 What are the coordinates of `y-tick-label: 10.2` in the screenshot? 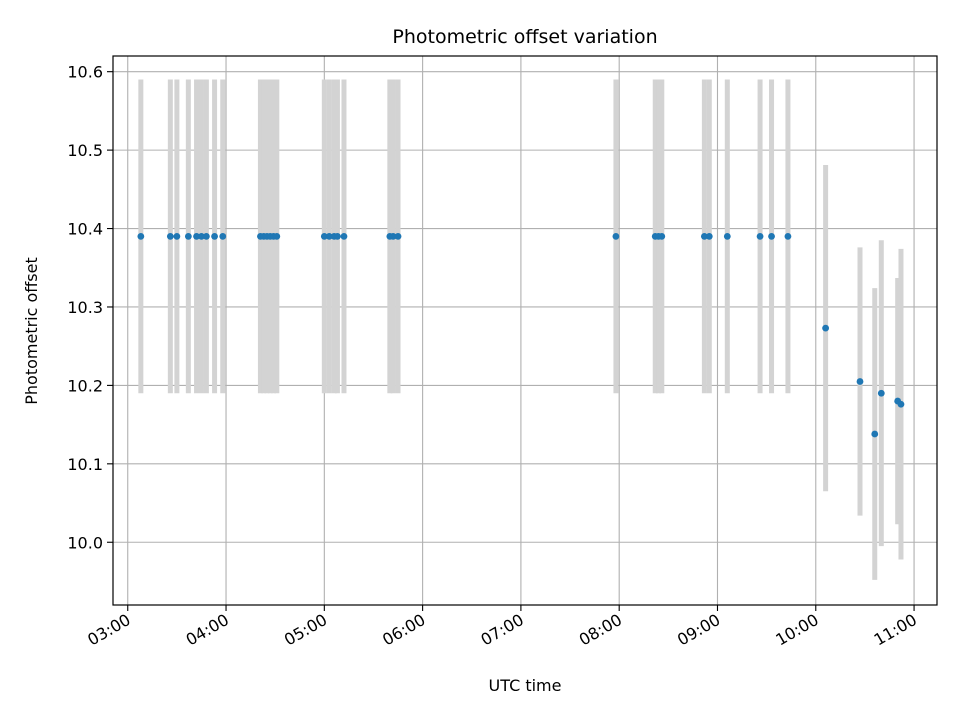 It's located at (85, 385).